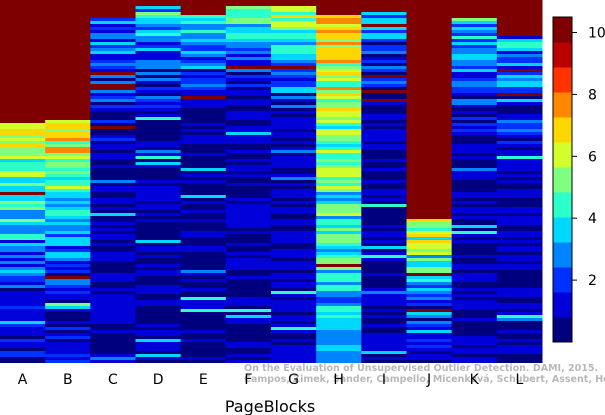  Describe the element at coordinates (562, 80) in the screenshot. I see `colorbar-segment` at that location.